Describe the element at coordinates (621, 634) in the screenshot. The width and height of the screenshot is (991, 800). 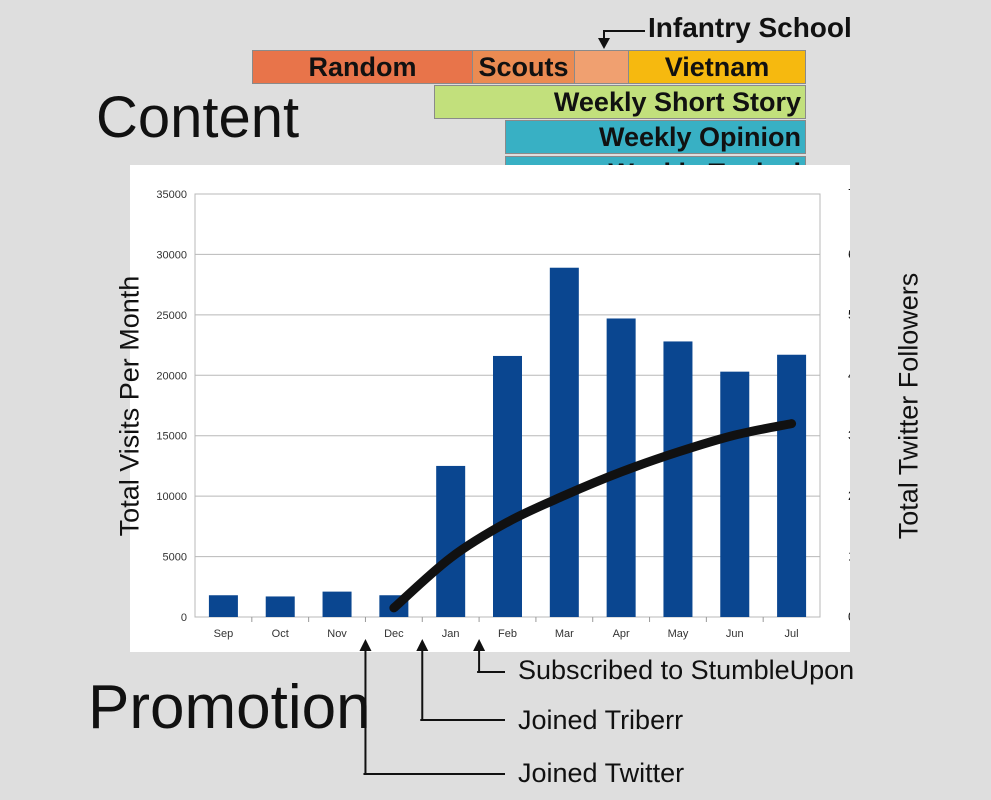
I see `x-tick-label: Apr` at that location.